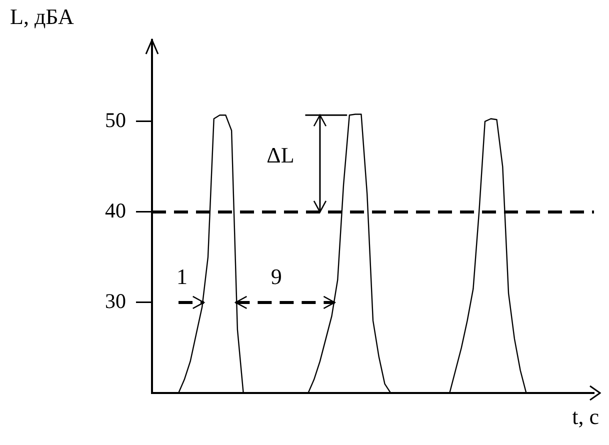  Describe the element at coordinates (586, 416) in the screenshot. I see `x-axis-title: t, с` at that location.